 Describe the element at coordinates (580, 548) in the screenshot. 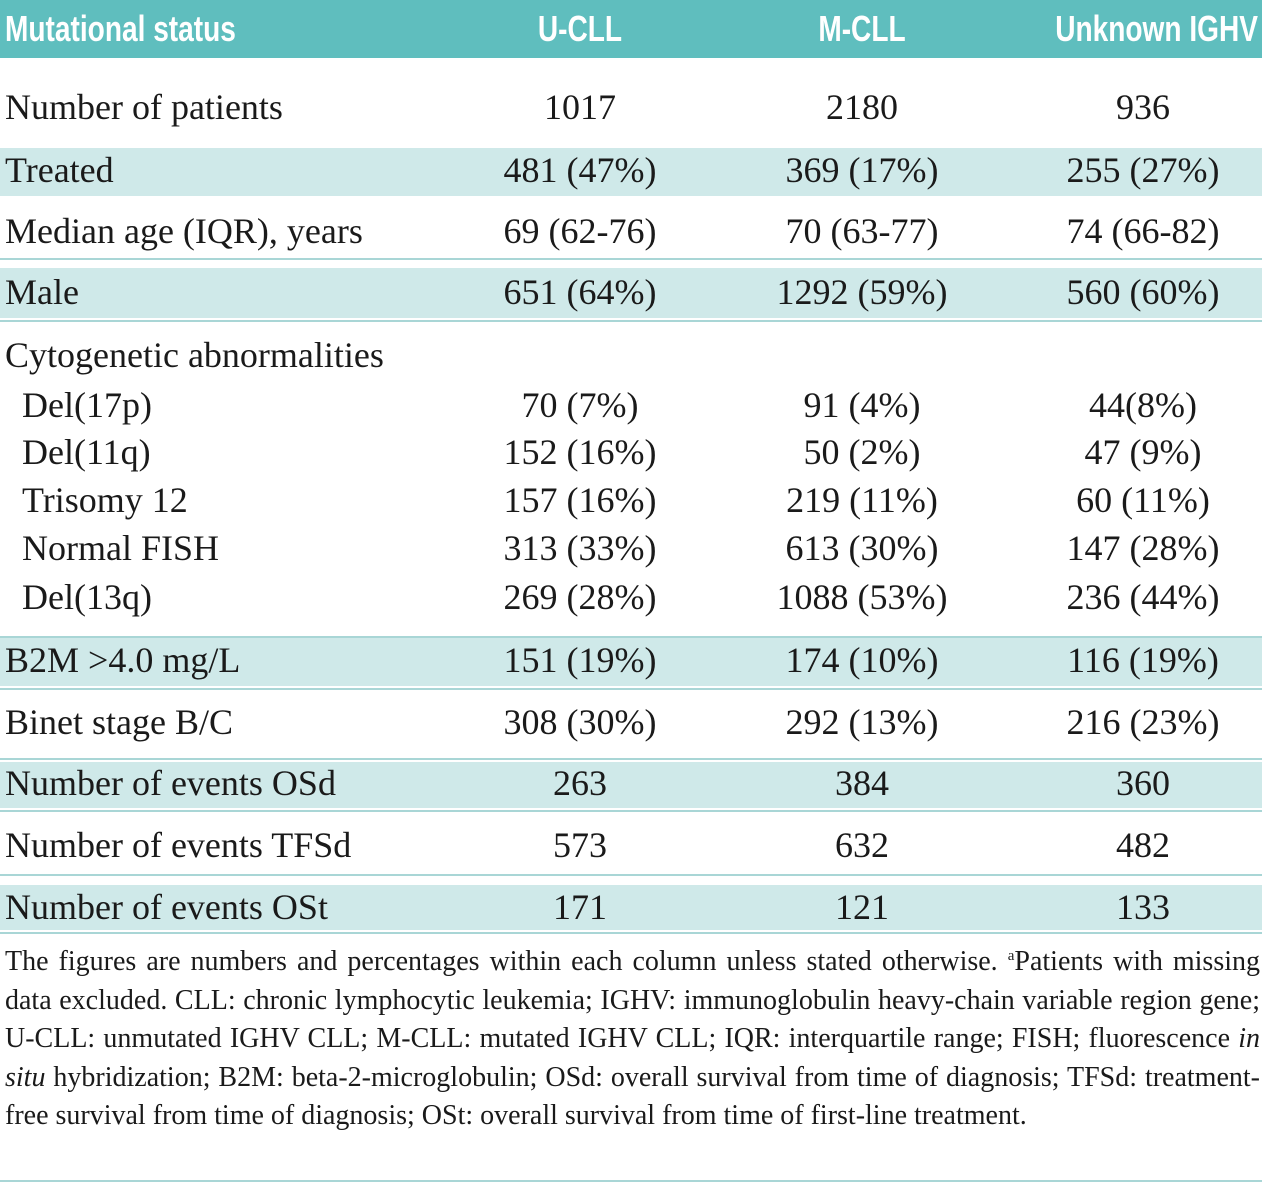

I see `cell-value: 313 (33%)` at that location.